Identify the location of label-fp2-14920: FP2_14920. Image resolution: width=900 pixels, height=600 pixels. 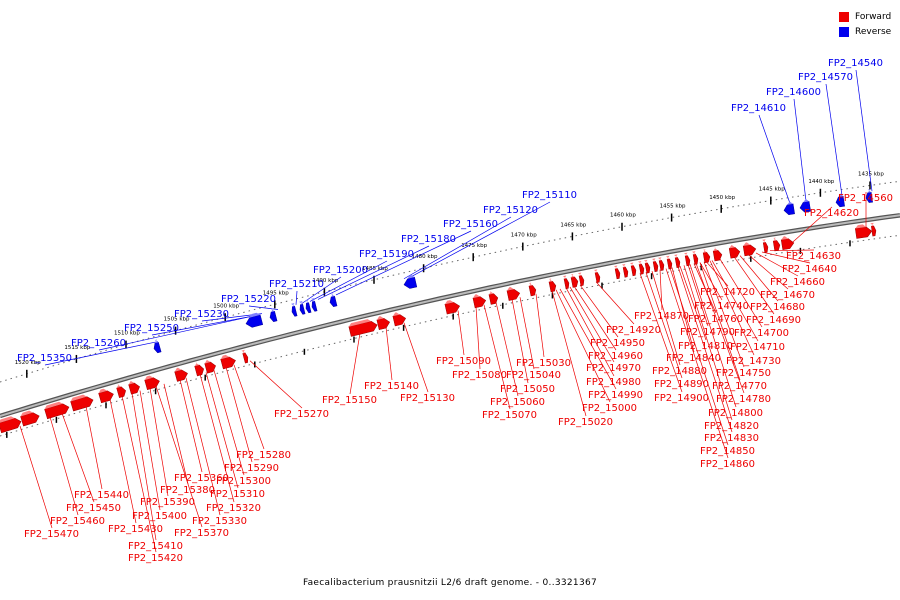
(633, 330).